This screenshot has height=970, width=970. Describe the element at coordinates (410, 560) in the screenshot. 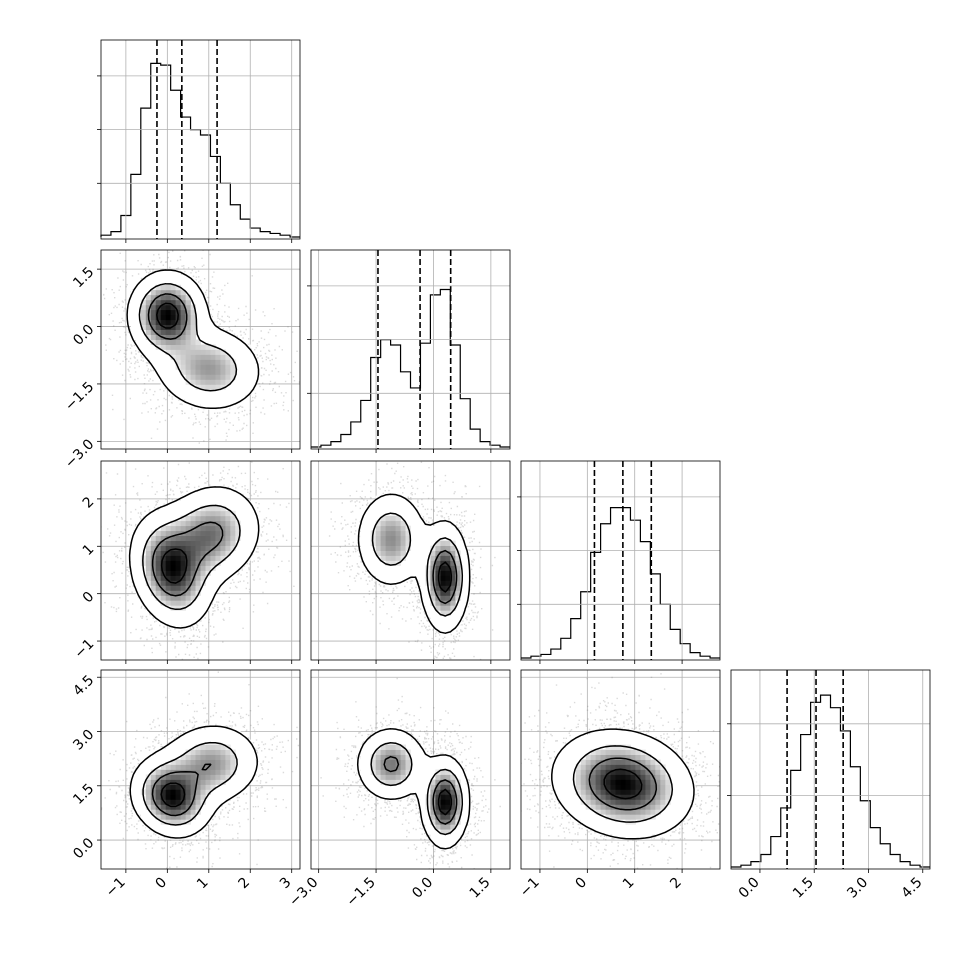

I see `panel-content` at that location.